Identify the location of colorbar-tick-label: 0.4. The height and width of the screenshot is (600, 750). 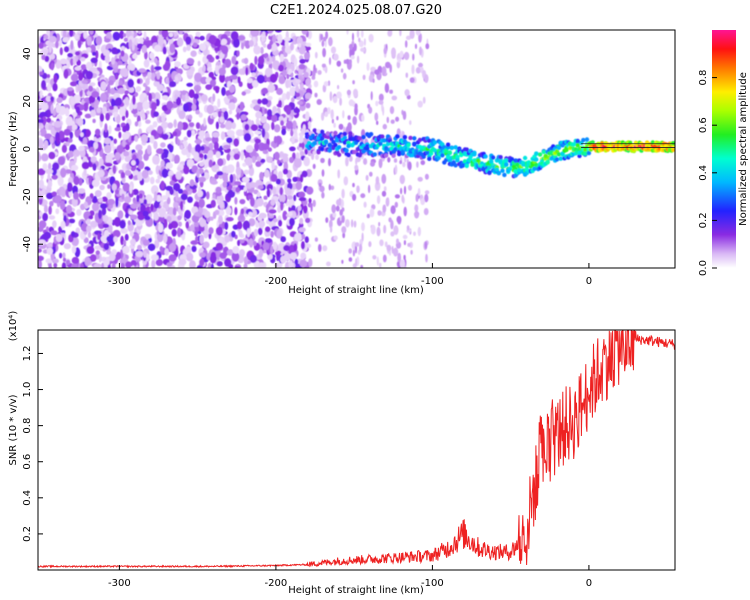
(703, 173).